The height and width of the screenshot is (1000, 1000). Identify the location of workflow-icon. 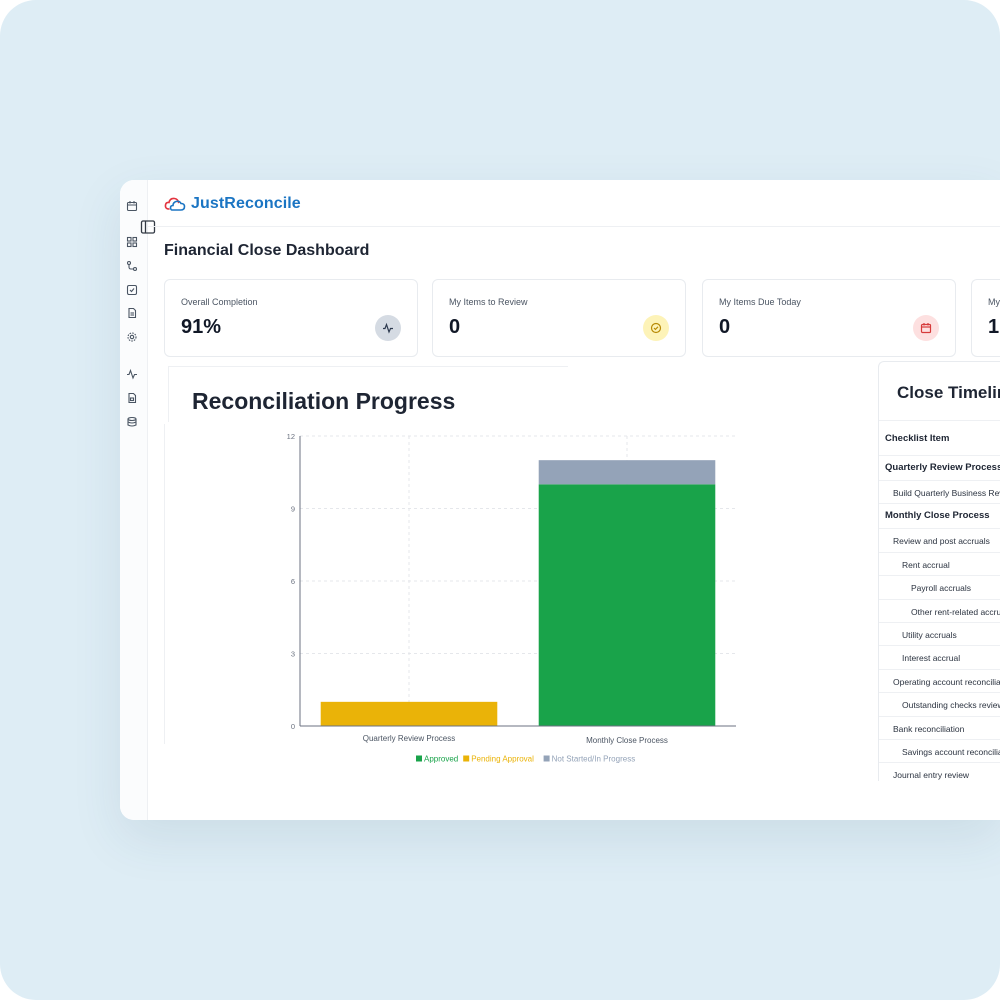
(132, 266).